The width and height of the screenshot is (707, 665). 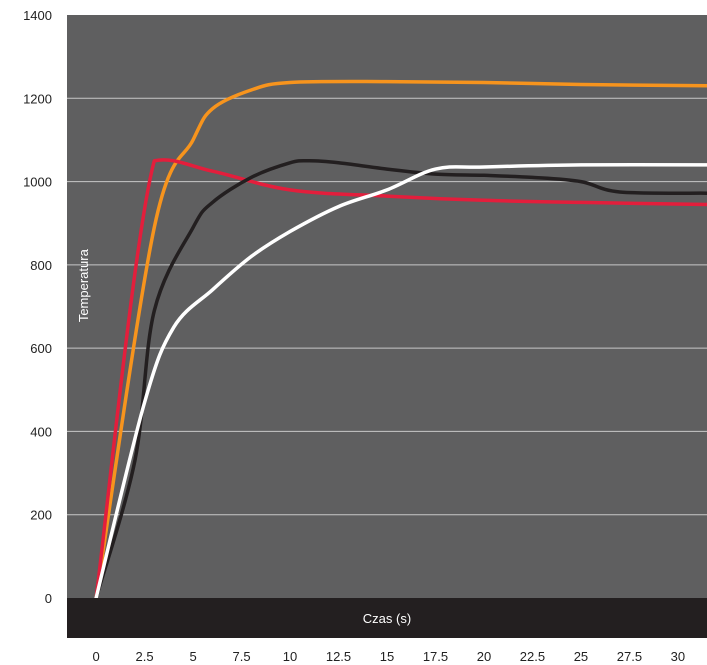 I want to click on x-axis-band, so click(x=387, y=618).